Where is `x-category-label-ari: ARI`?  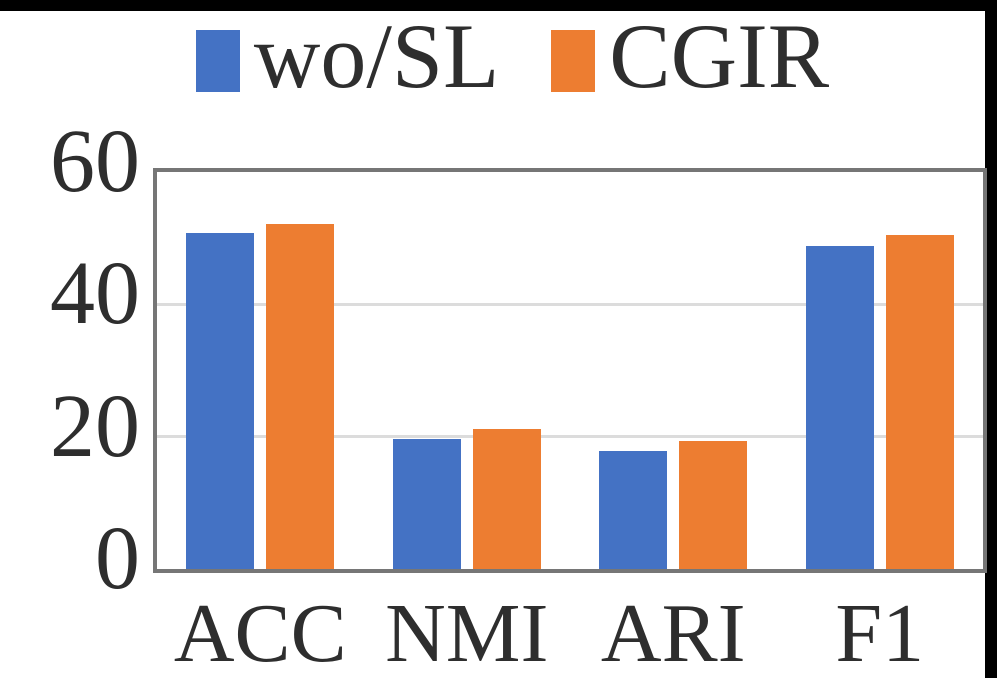 x-category-label-ari: ARI is located at coordinates (673, 632).